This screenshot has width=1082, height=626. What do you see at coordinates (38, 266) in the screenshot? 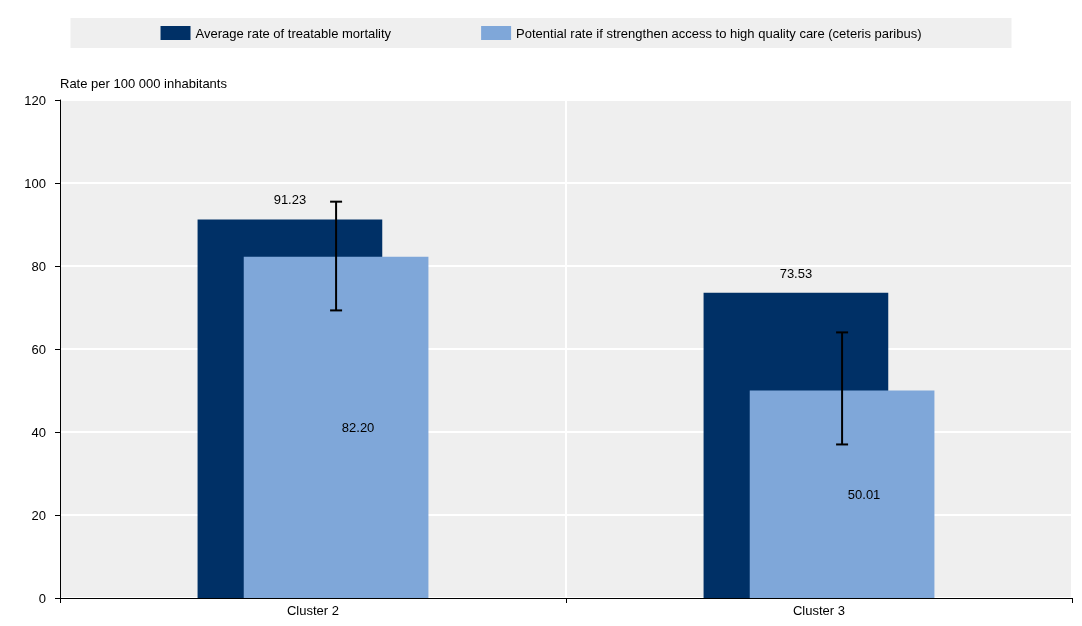
I see `y-tick-label: 80` at bounding box center [38, 266].